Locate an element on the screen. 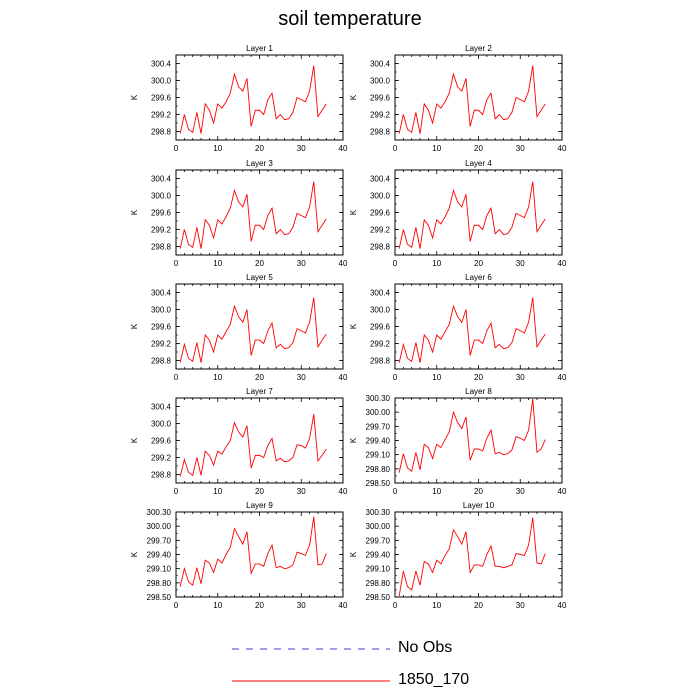 The height and width of the screenshot is (700, 700). panel-title: Layer 9 is located at coordinates (259, 505).